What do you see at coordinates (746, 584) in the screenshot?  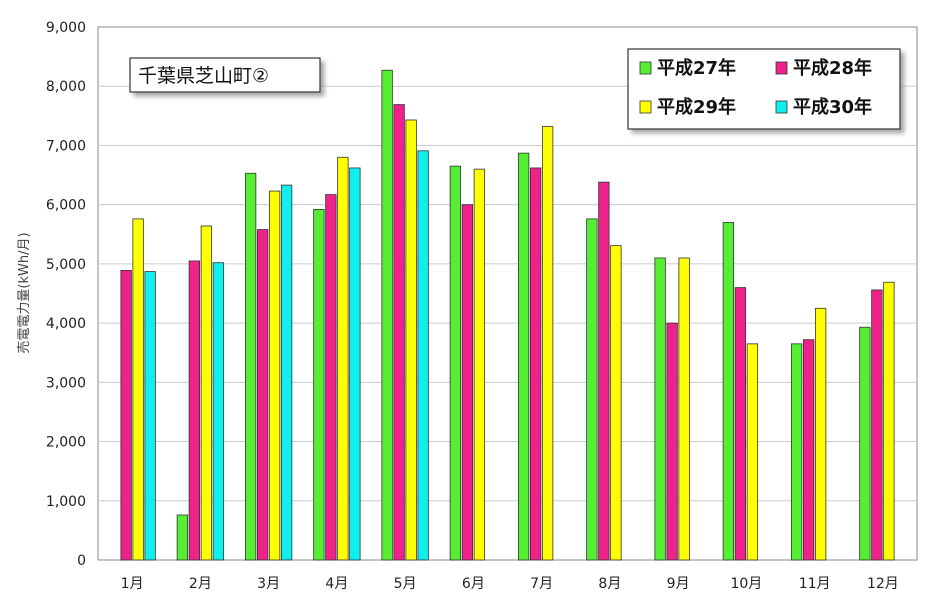 I see `x-tick-label: 10月` at bounding box center [746, 584].